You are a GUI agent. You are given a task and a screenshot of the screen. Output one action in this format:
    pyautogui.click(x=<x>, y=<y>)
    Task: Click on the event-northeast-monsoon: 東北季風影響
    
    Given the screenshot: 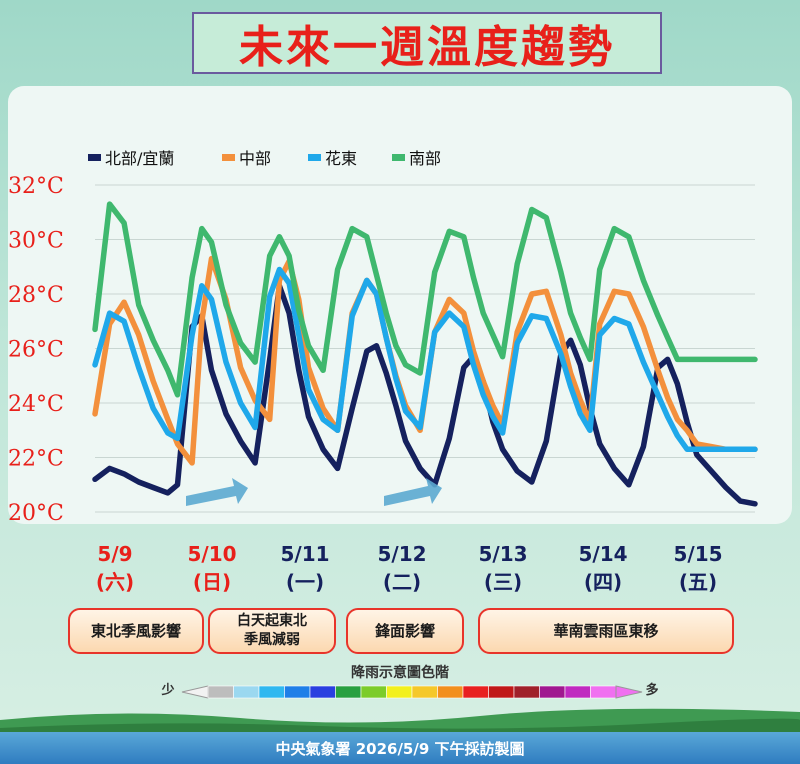 What is the action you would take?
    pyautogui.click(x=136, y=631)
    